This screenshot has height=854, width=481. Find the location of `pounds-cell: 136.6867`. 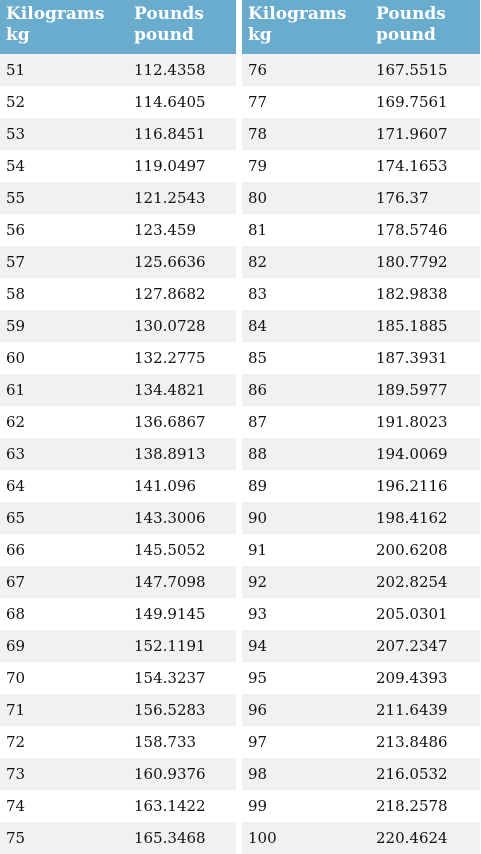

pounds-cell: 136.6867 is located at coordinates (170, 422).